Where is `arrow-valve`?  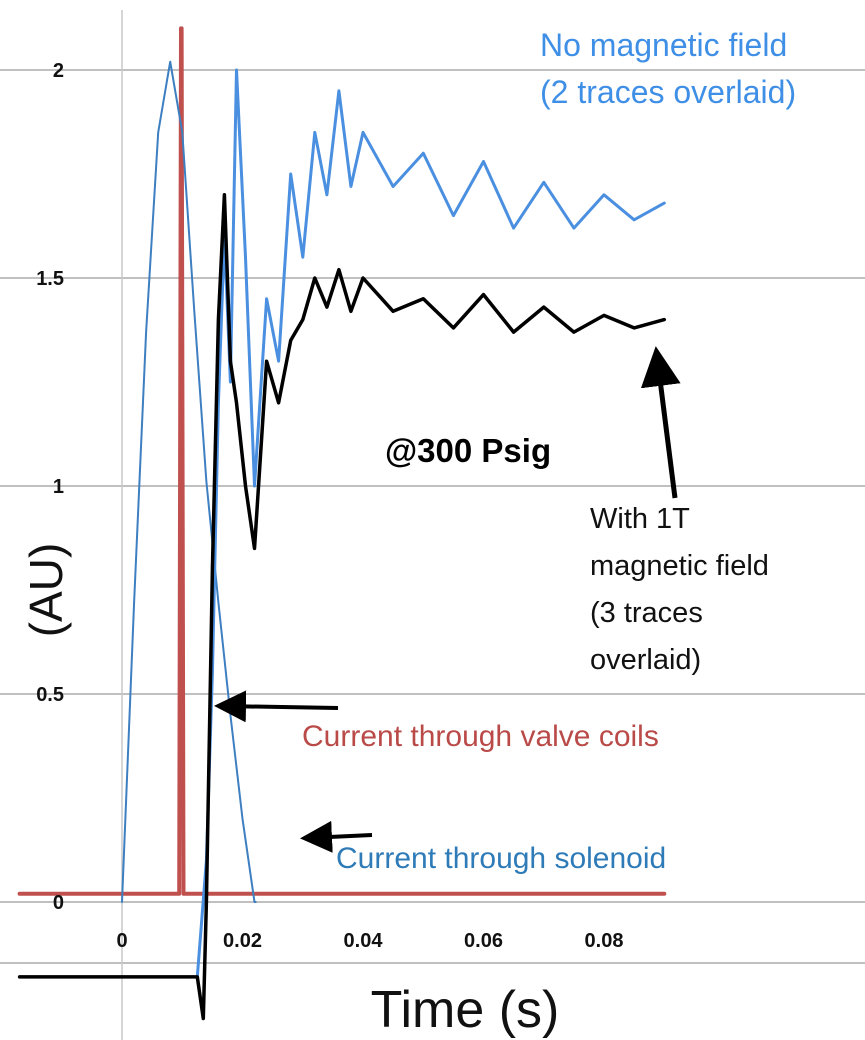
arrow-valve is located at coordinates (276, 706).